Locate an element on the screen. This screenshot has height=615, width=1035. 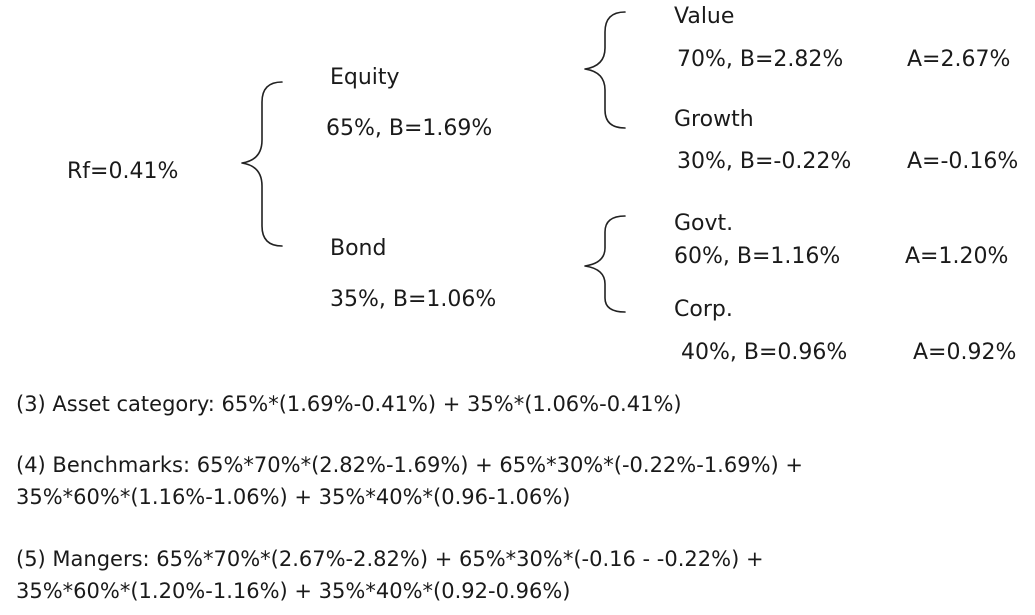
equity-title: Equity is located at coordinates (365, 77).